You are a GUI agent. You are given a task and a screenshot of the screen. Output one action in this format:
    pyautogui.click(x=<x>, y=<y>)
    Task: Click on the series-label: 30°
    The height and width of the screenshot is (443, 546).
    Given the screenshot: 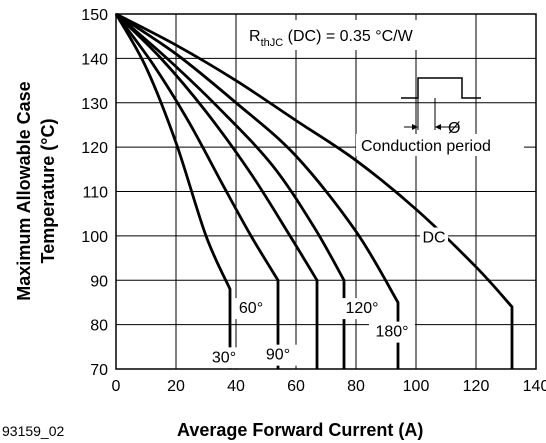 What is the action you would take?
    pyautogui.click(x=224, y=357)
    